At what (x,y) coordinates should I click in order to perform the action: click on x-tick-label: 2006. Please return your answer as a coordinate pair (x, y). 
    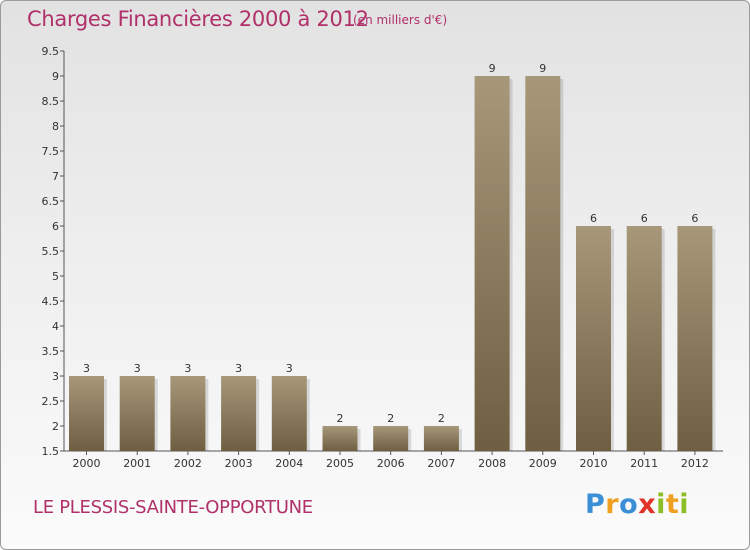
    Looking at the image, I should click on (391, 463).